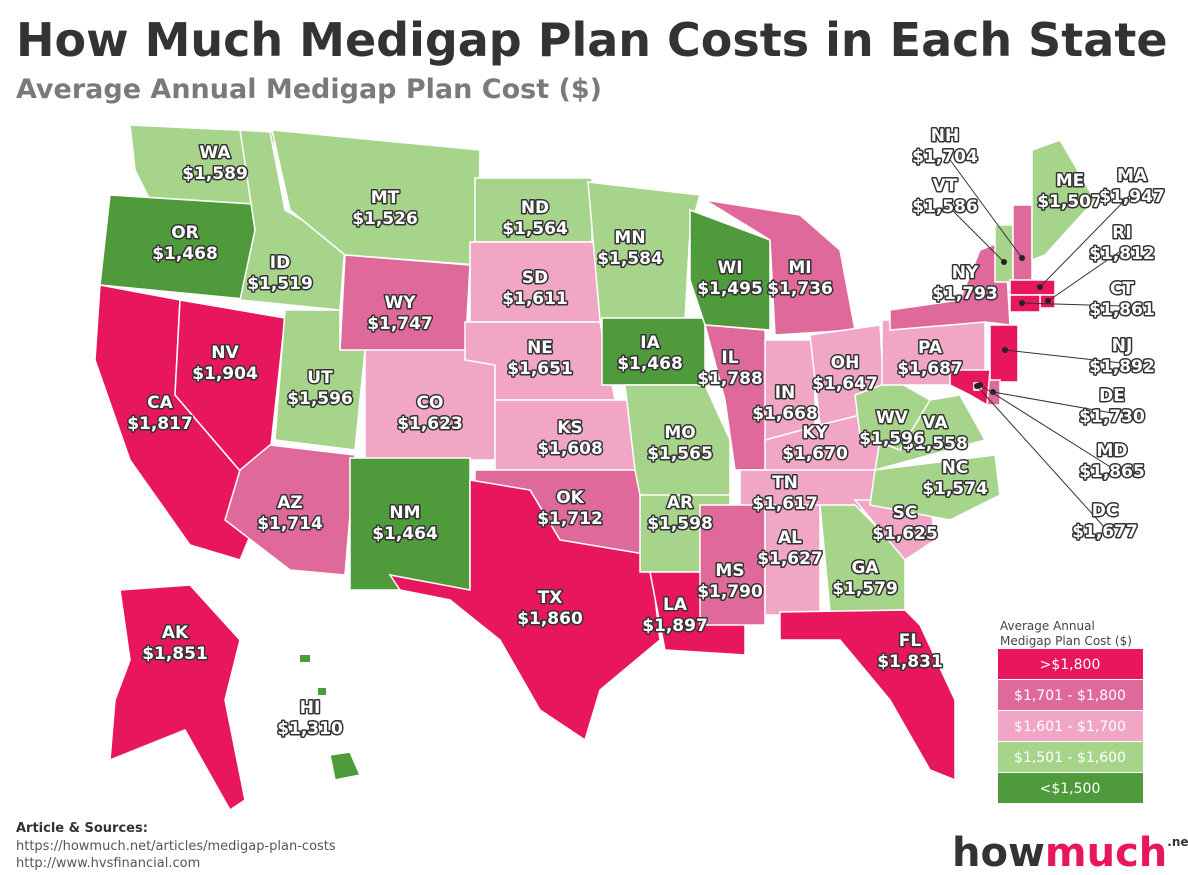 This screenshot has width=1188, height=875. I want to click on state-cost: $1,464, so click(405, 534).